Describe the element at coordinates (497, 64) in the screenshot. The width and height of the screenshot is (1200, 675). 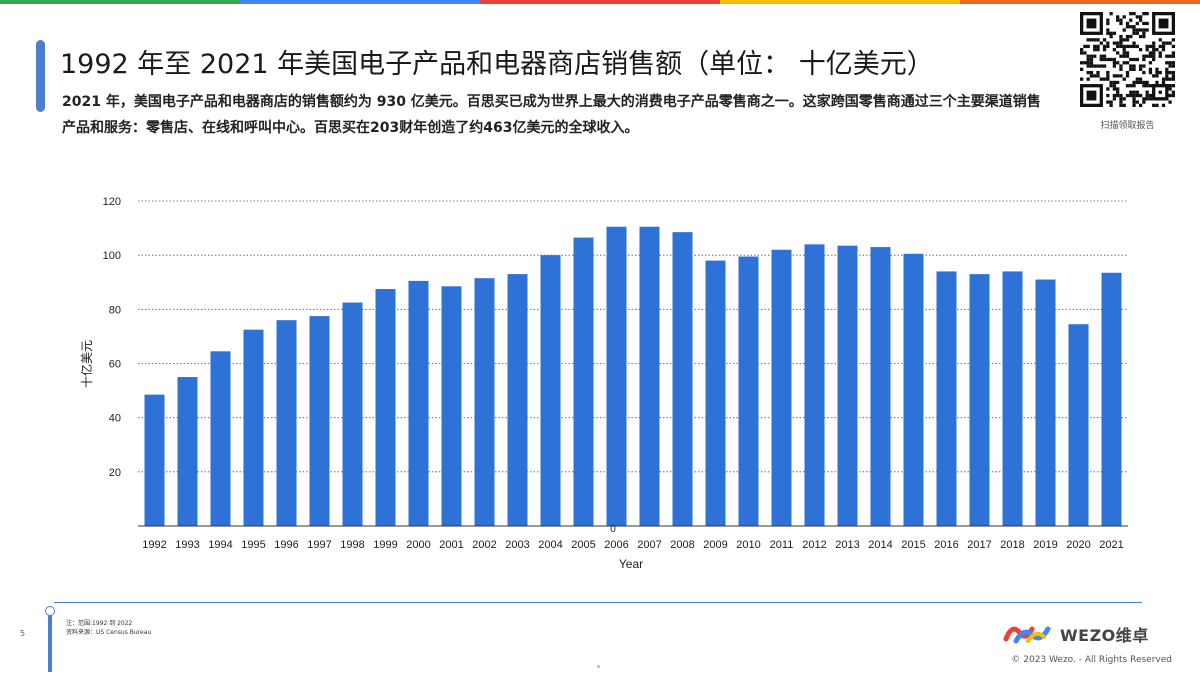
I see `page-title: 1992 年至 2021 年美国电子产品和电器商店销售额（单位： 十亿美元）` at that location.